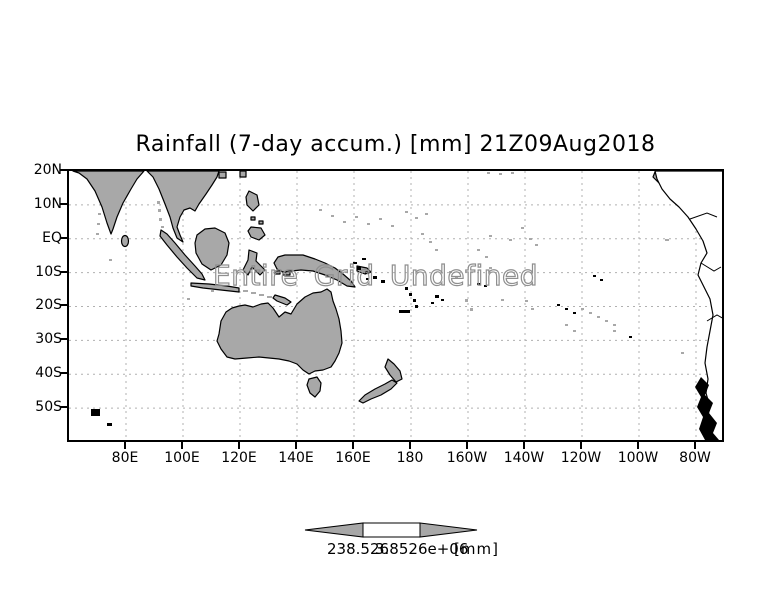 This screenshot has width=784, height=612. I want to click on landmass-australia, so click(279, 331).